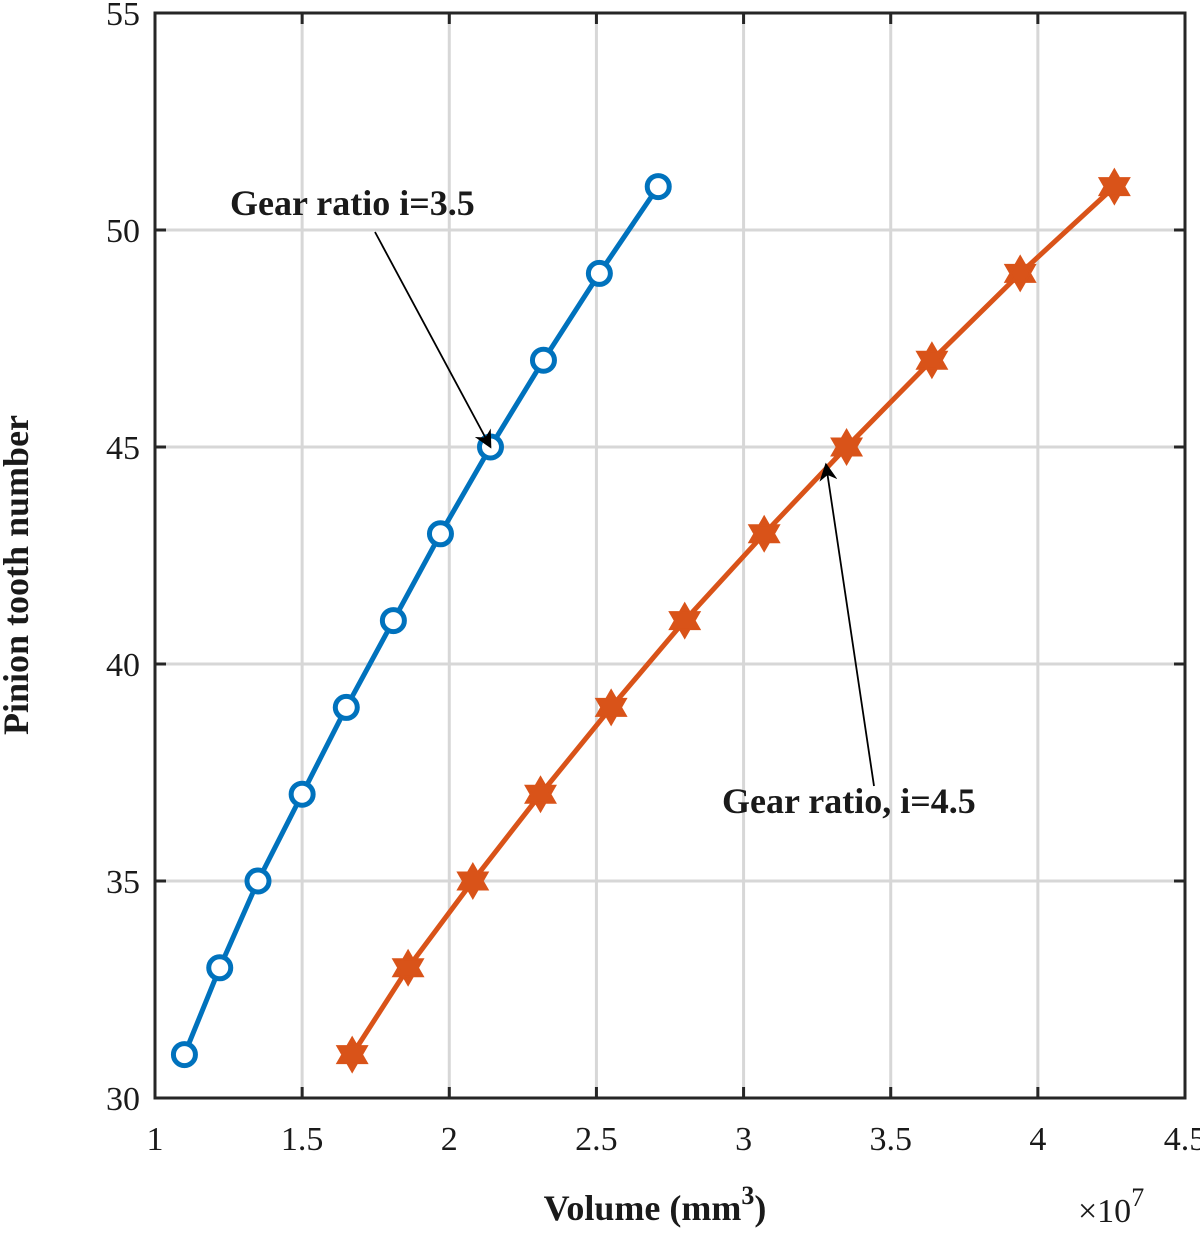  Describe the element at coordinates (123, 448) in the screenshot. I see `y-tick-label: 45` at that location.